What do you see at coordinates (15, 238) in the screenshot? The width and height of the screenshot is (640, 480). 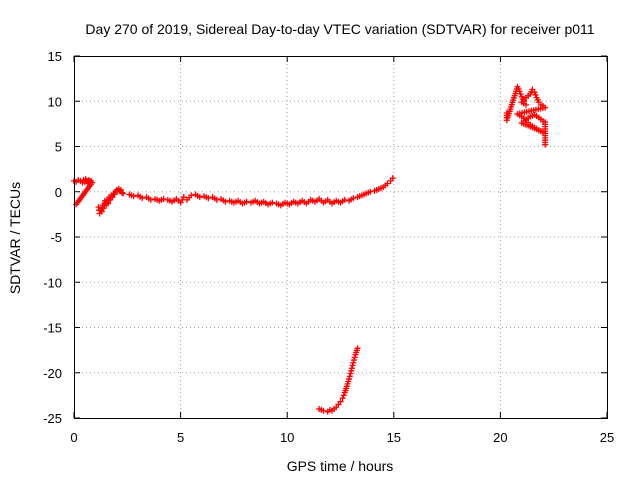 I see `y-axis-label: SDTVAR / TECUs` at bounding box center [15, 238].